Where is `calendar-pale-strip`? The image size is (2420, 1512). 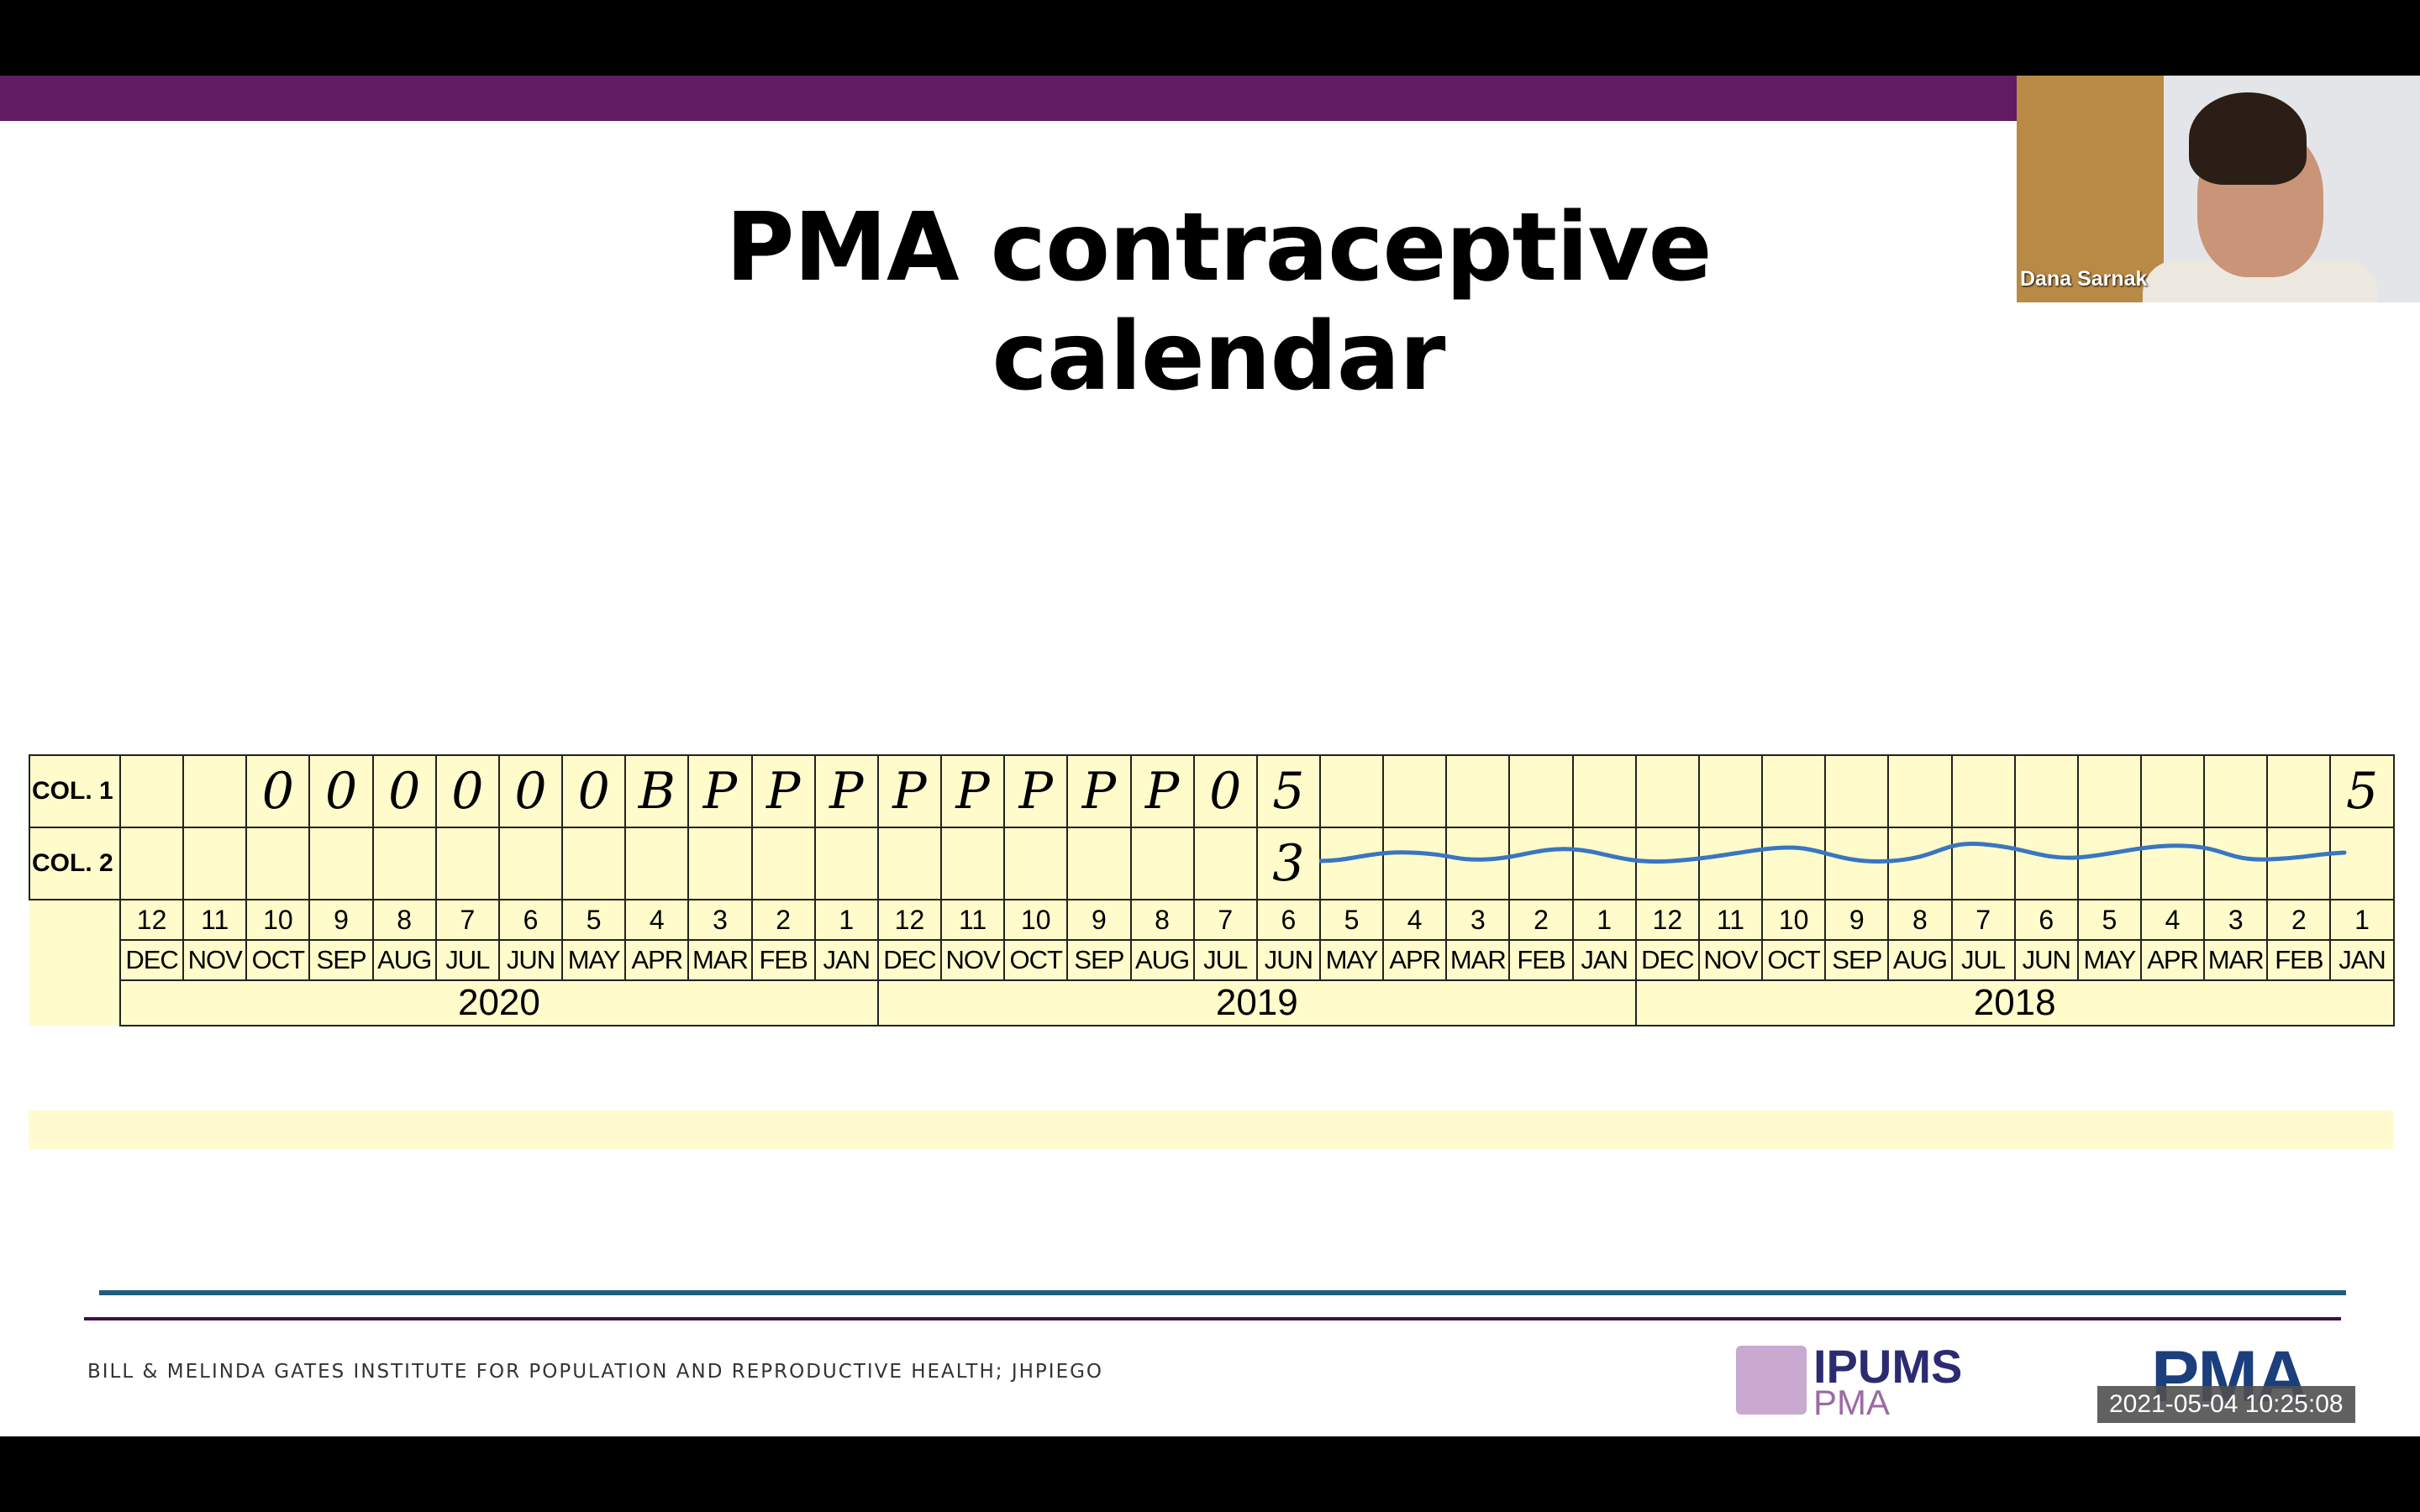
calendar-pale-strip is located at coordinates (1211, 1129).